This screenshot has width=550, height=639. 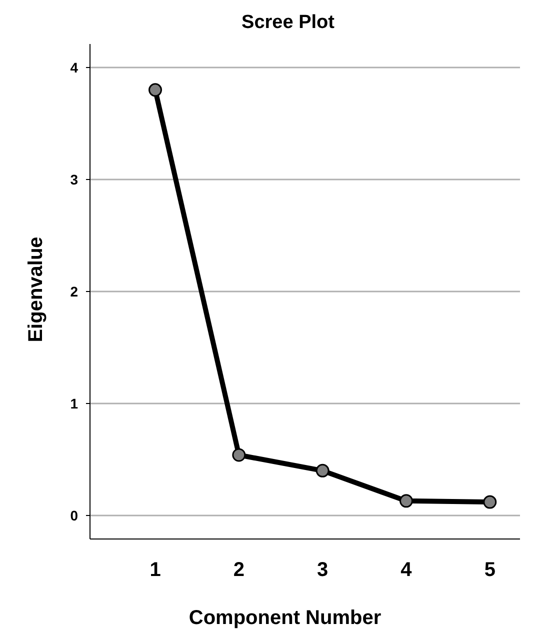 What do you see at coordinates (406, 570) in the screenshot?
I see `x-tick-label: 4` at bounding box center [406, 570].